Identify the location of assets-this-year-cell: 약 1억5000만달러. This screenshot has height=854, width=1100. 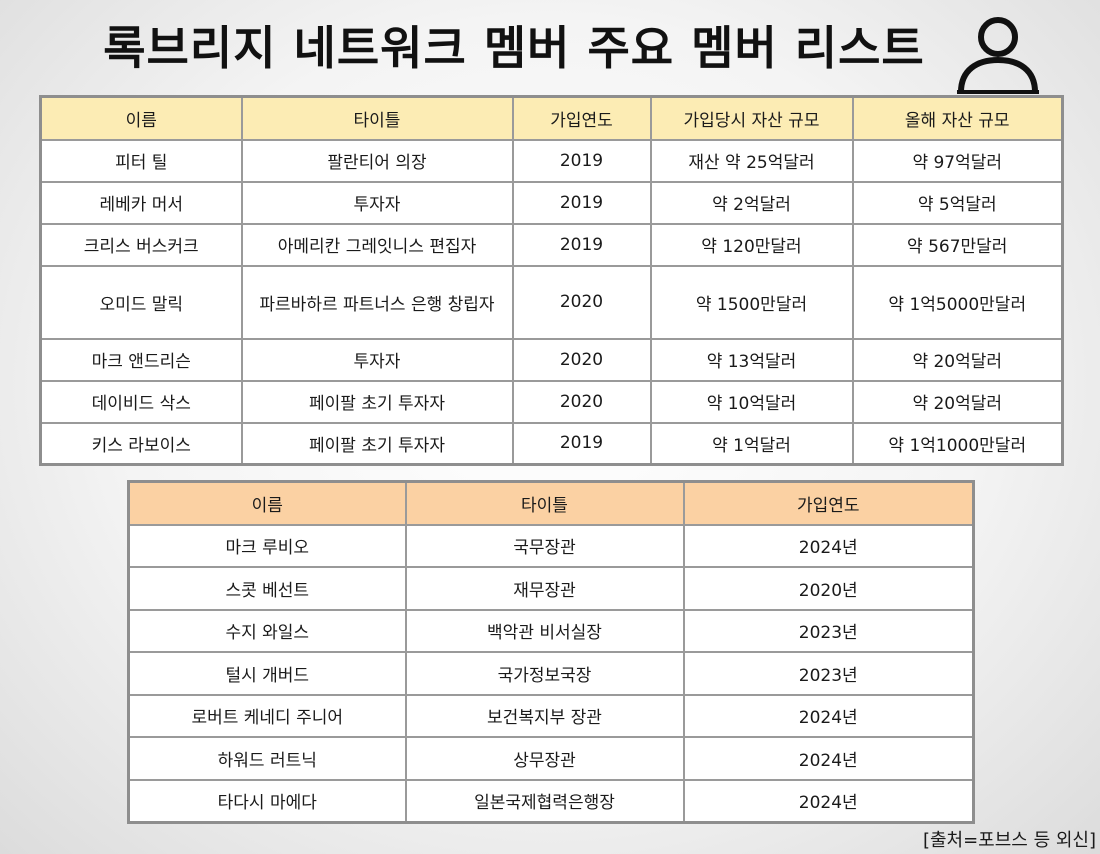
(957, 302).